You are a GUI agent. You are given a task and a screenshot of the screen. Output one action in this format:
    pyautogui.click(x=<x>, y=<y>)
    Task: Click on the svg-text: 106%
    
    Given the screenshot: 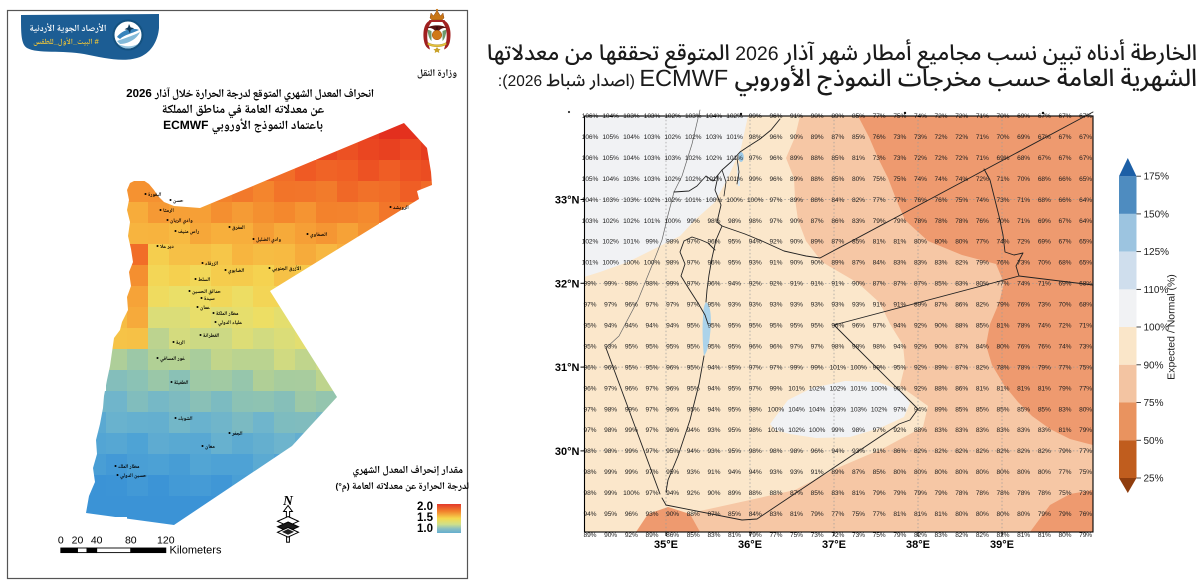 What is the action you would take?
    pyautogui.click(x=590, y=158)
    